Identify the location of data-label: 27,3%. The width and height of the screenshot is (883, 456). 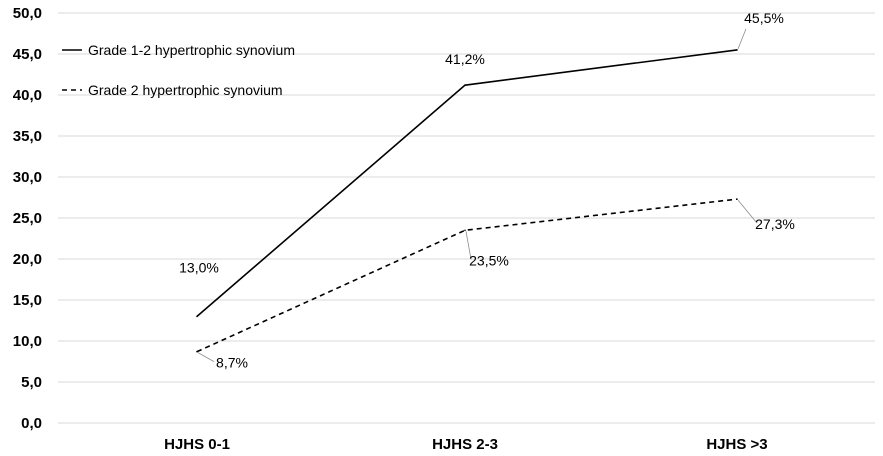
(775, 224).